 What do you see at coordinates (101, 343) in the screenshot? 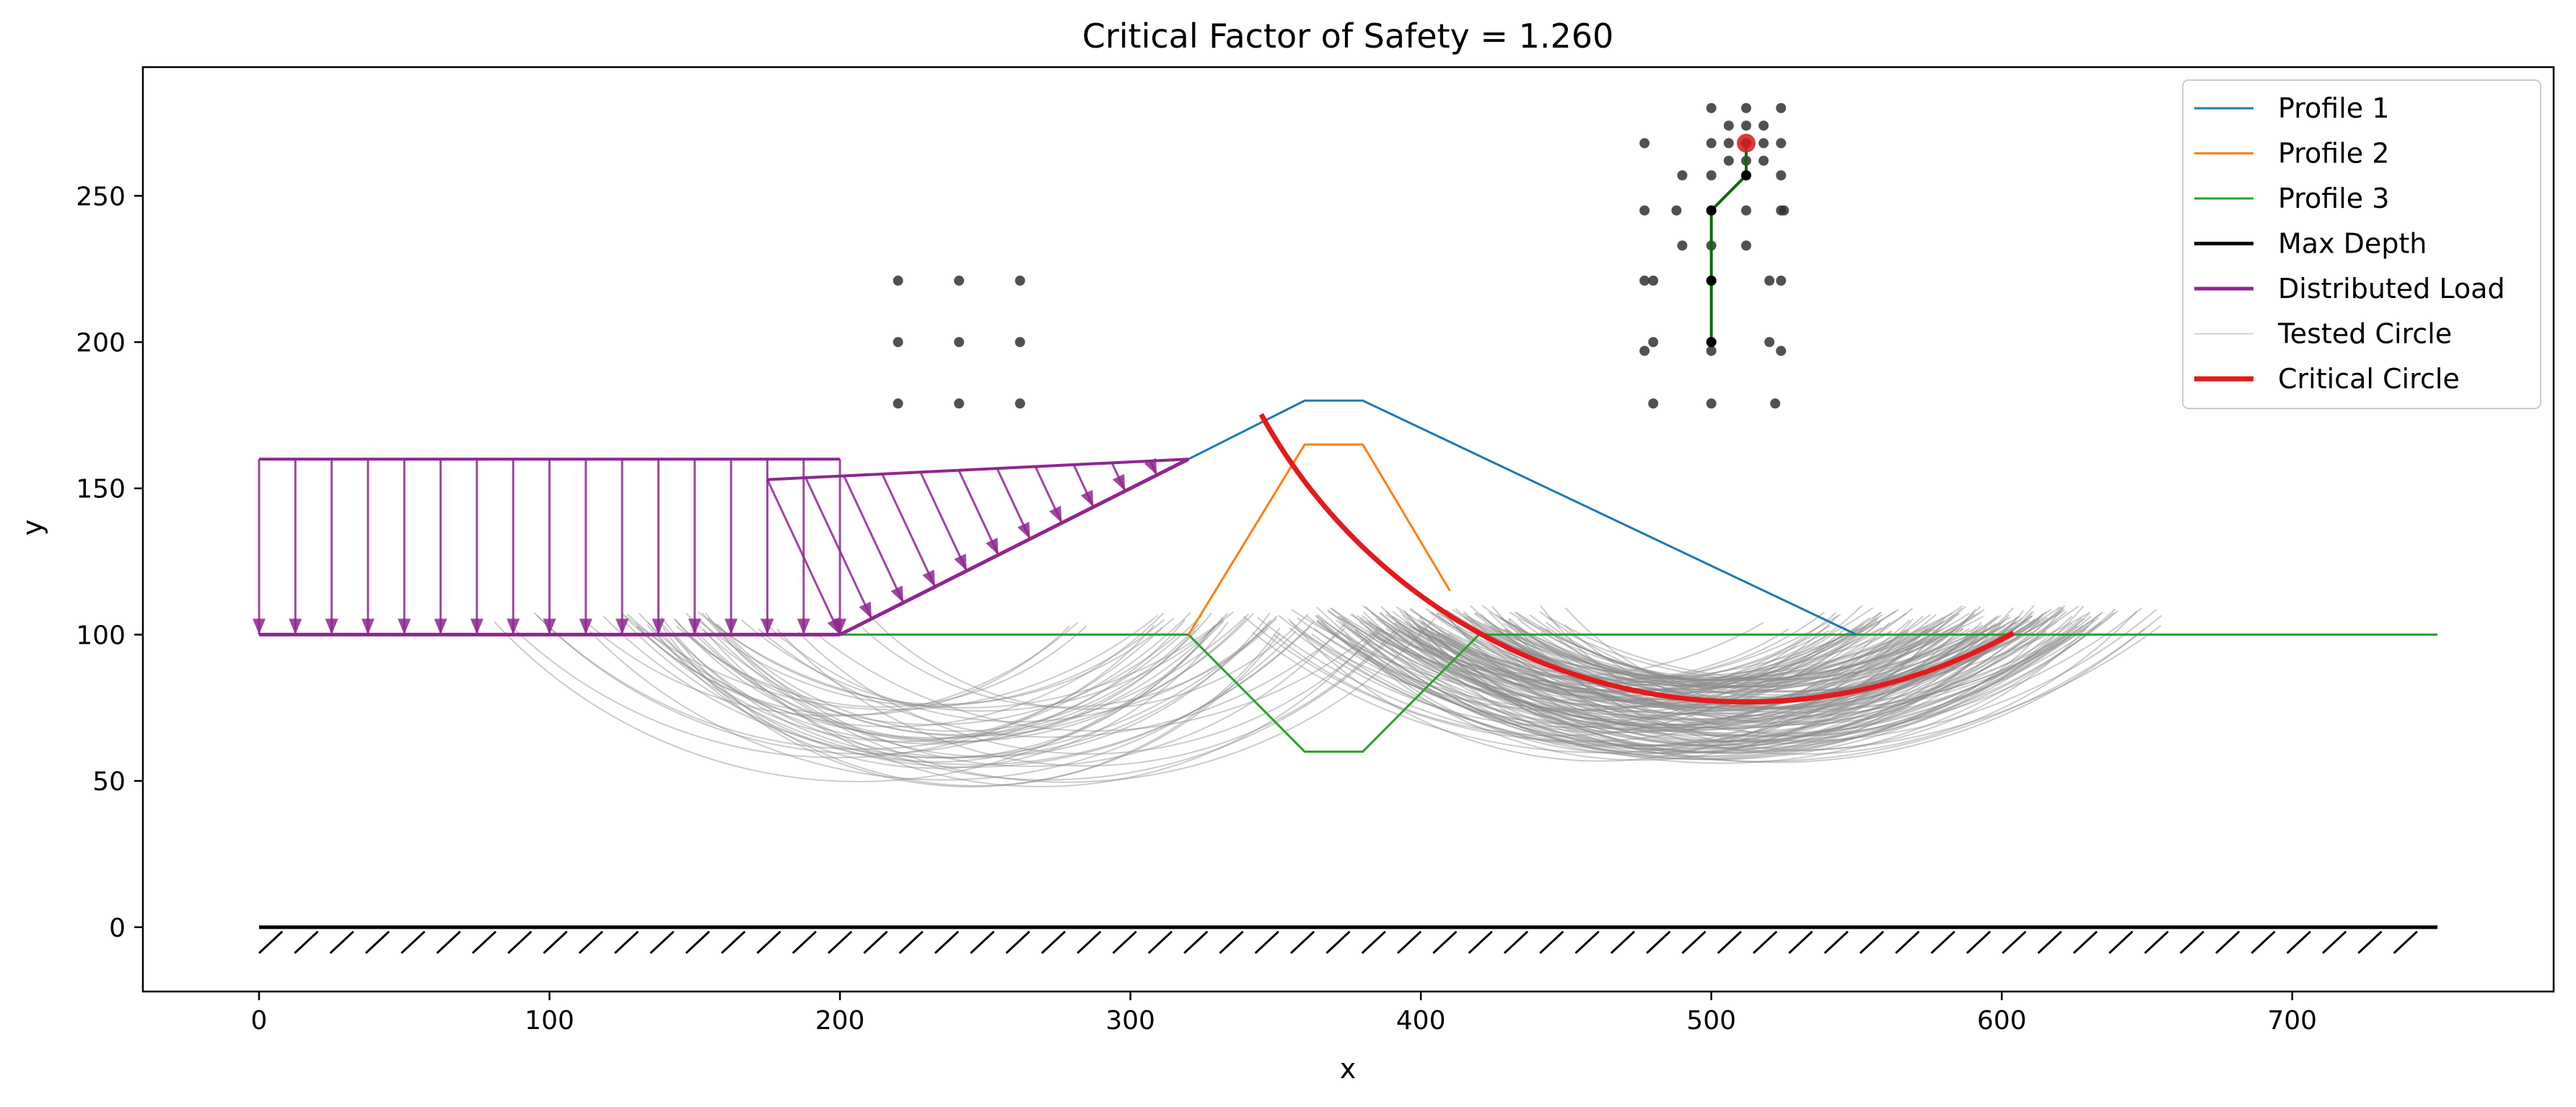
I see `y-tick-label: 200` at bounding box center [101, 343].